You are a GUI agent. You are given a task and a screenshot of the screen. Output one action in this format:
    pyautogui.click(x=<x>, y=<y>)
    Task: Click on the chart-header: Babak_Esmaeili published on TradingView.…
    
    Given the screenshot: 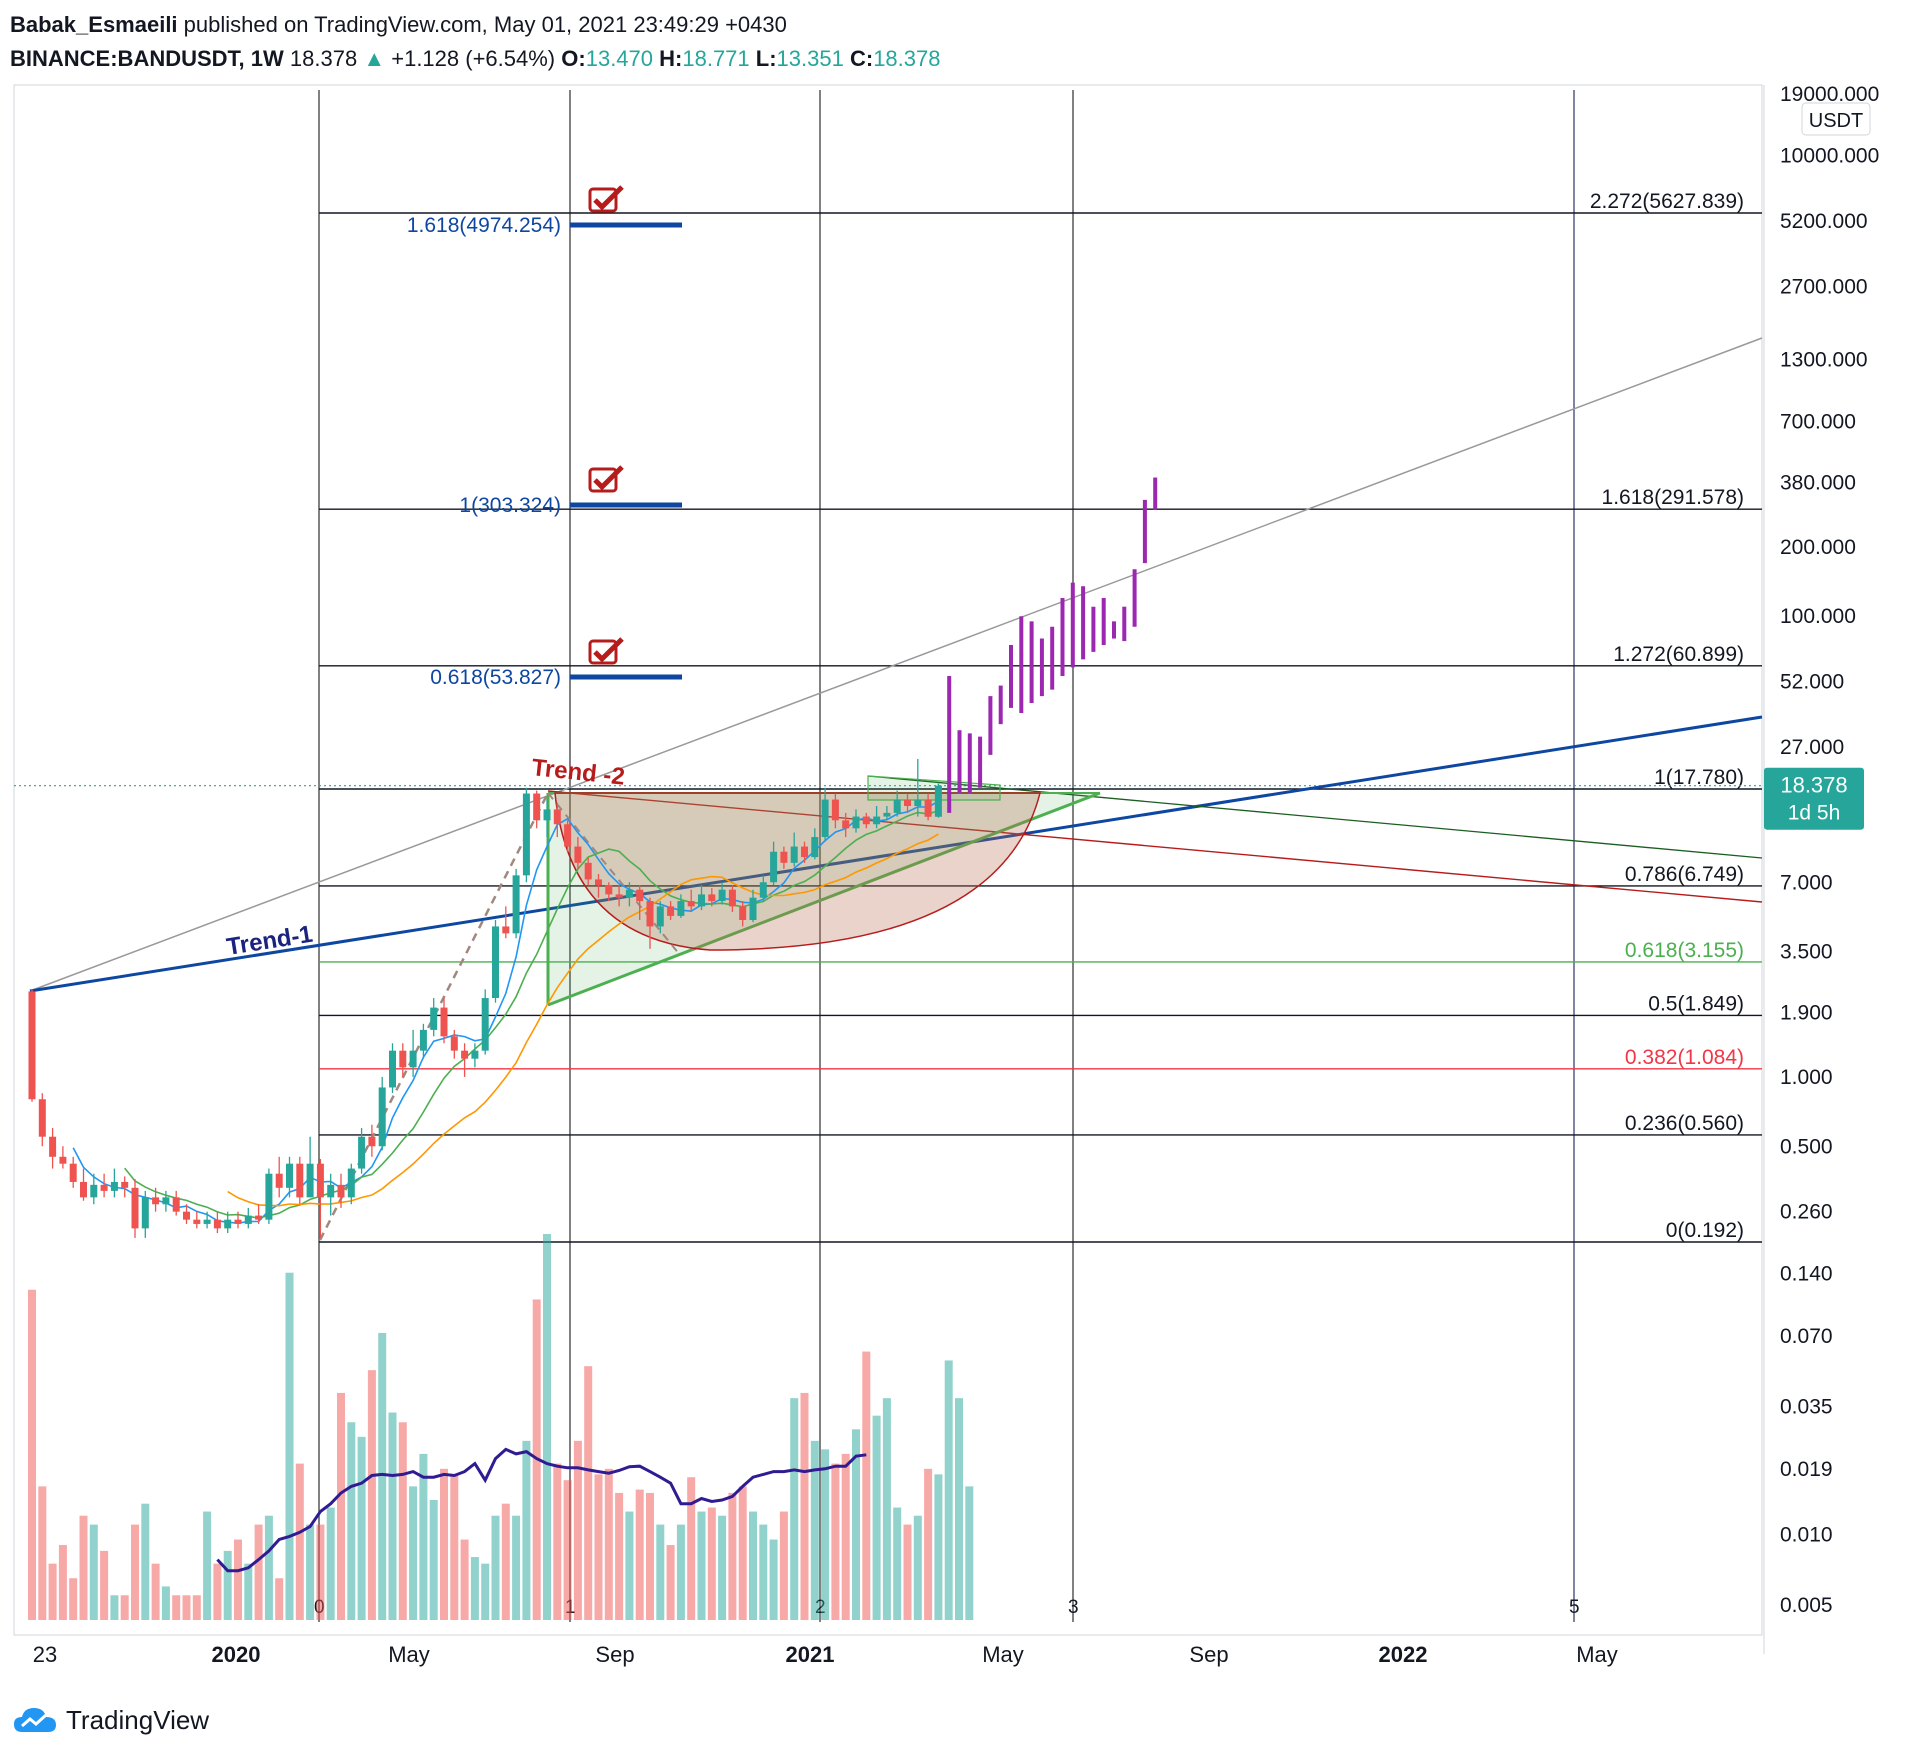 What is the action you would take?
    pyautogui.click(x=960, y=42)
    